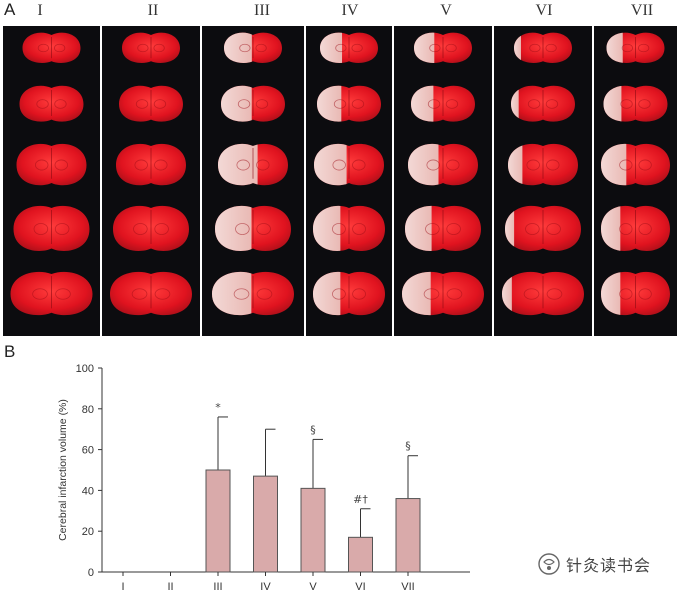 This screenshot has height=593, width=680. What do you see at coordinates (313, 587) in the screenshot?
I see `x-tick-label-V: V` at bounding box center [313, 587].